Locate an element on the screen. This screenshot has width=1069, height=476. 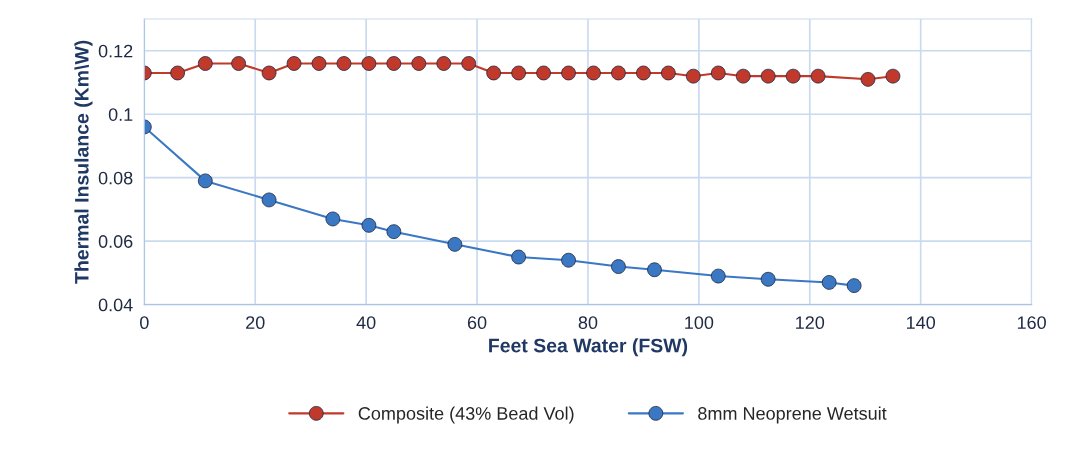
x-tick-label: 0 is located at coordinates (144, 323).